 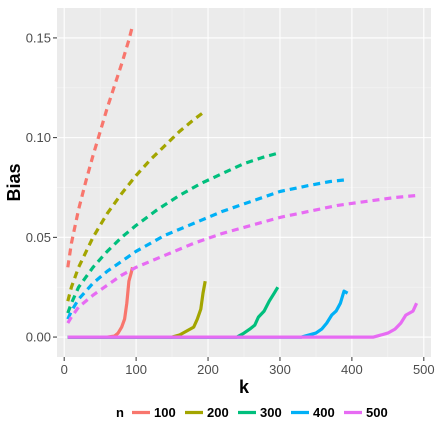 I want to click on series-line-n500-solid, so click(x=243, y=320).